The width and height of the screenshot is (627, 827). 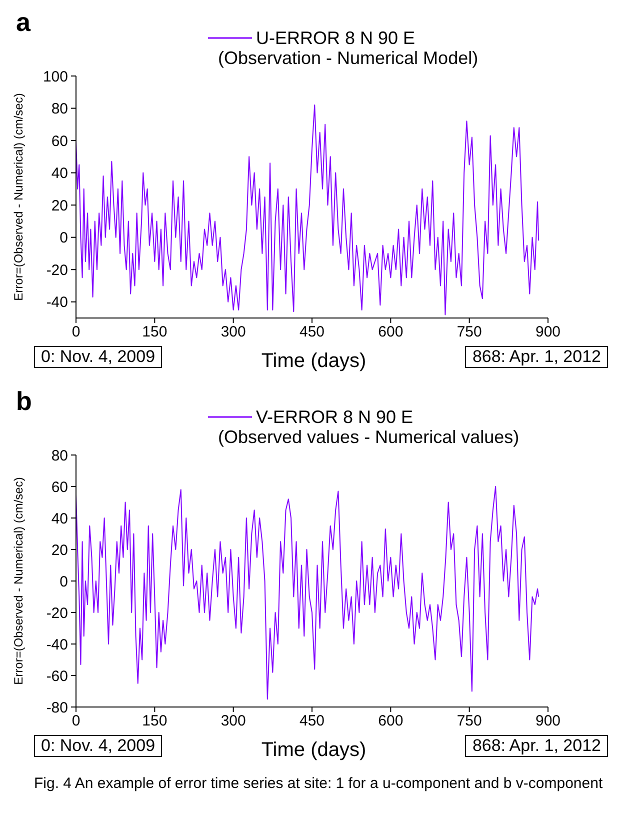 What do you see at coordinates (318, 784) in the screenshot?
I see `caption: Fig. 4 An example of error time series at site: 1 for a u-component and b v-component` at bounding box center [318, 784].